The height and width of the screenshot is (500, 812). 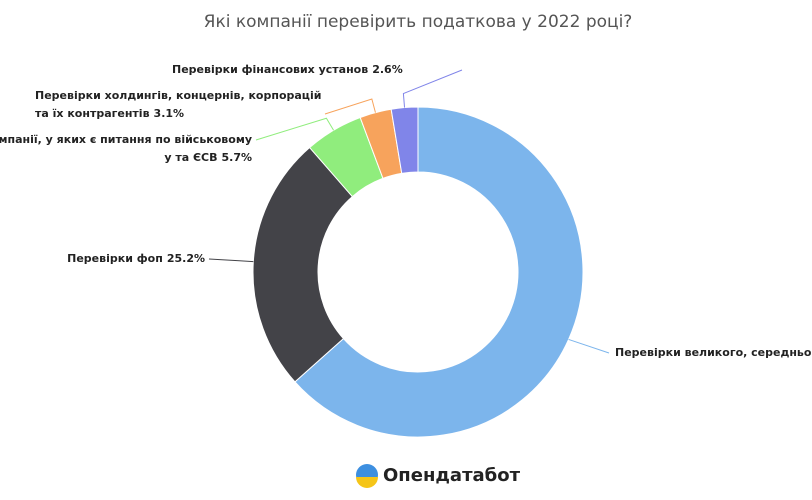 I want to click on label-name: Перевірки фоп, so click(x=115, y=258).